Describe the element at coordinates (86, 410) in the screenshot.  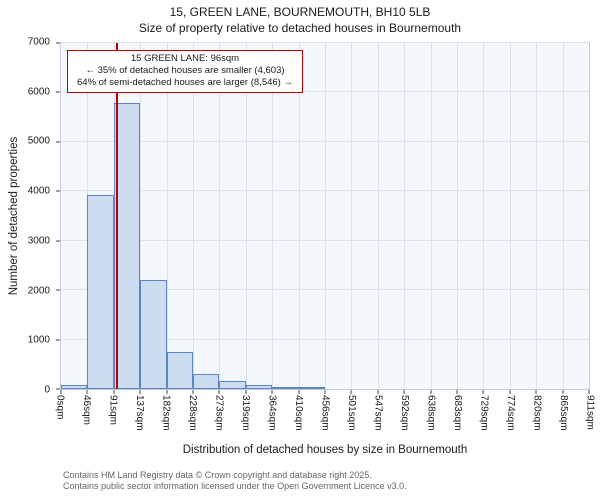
I see `x-tick-label: 46sqm` at that location.